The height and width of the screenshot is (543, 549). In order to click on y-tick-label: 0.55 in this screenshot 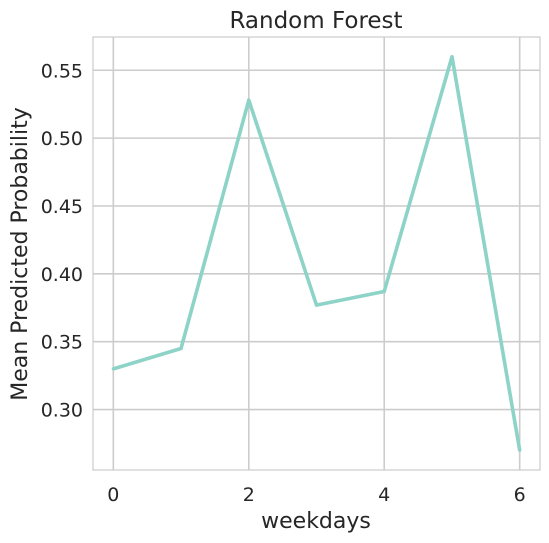, I will do `click(62, 71)`.